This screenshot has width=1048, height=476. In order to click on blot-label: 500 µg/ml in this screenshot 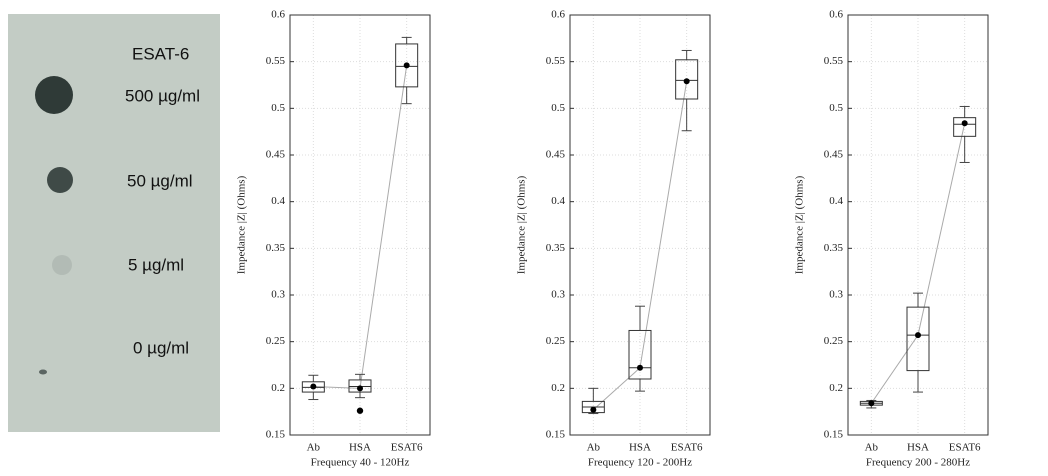, I will do `click(162, 95)`.